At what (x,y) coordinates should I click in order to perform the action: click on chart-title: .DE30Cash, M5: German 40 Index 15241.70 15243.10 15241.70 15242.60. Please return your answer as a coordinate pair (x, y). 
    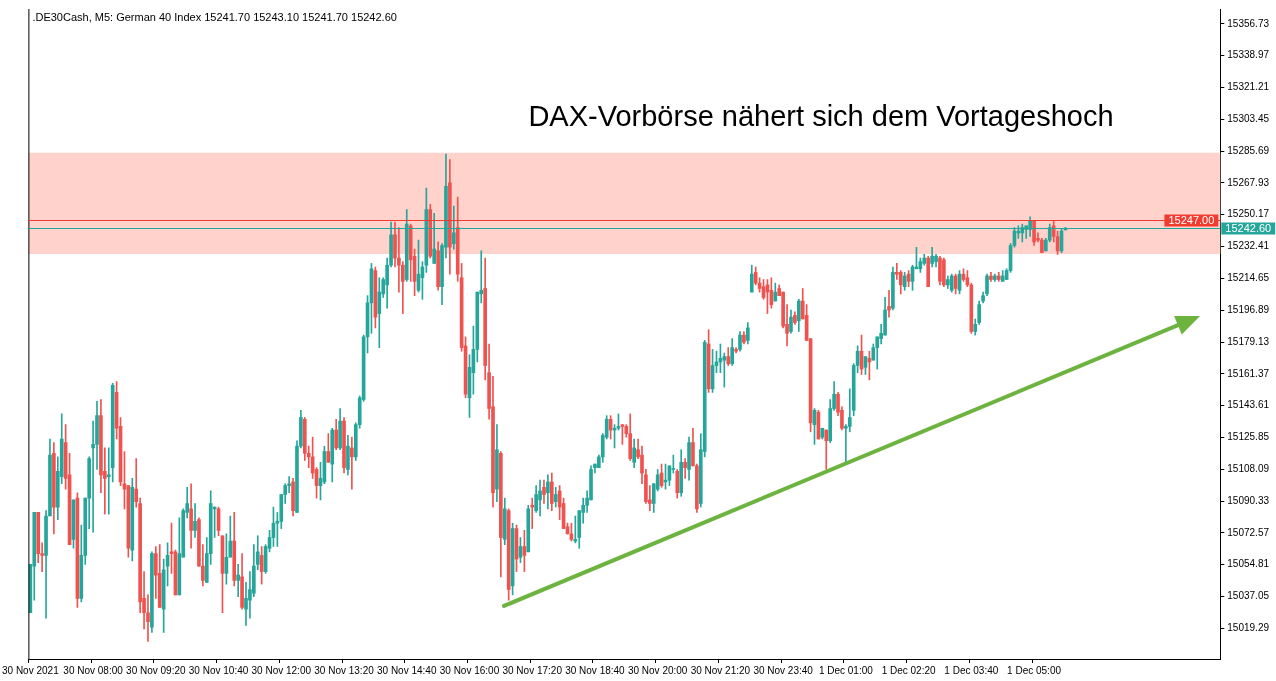
    Looking at the image, I should click on (214, 17).